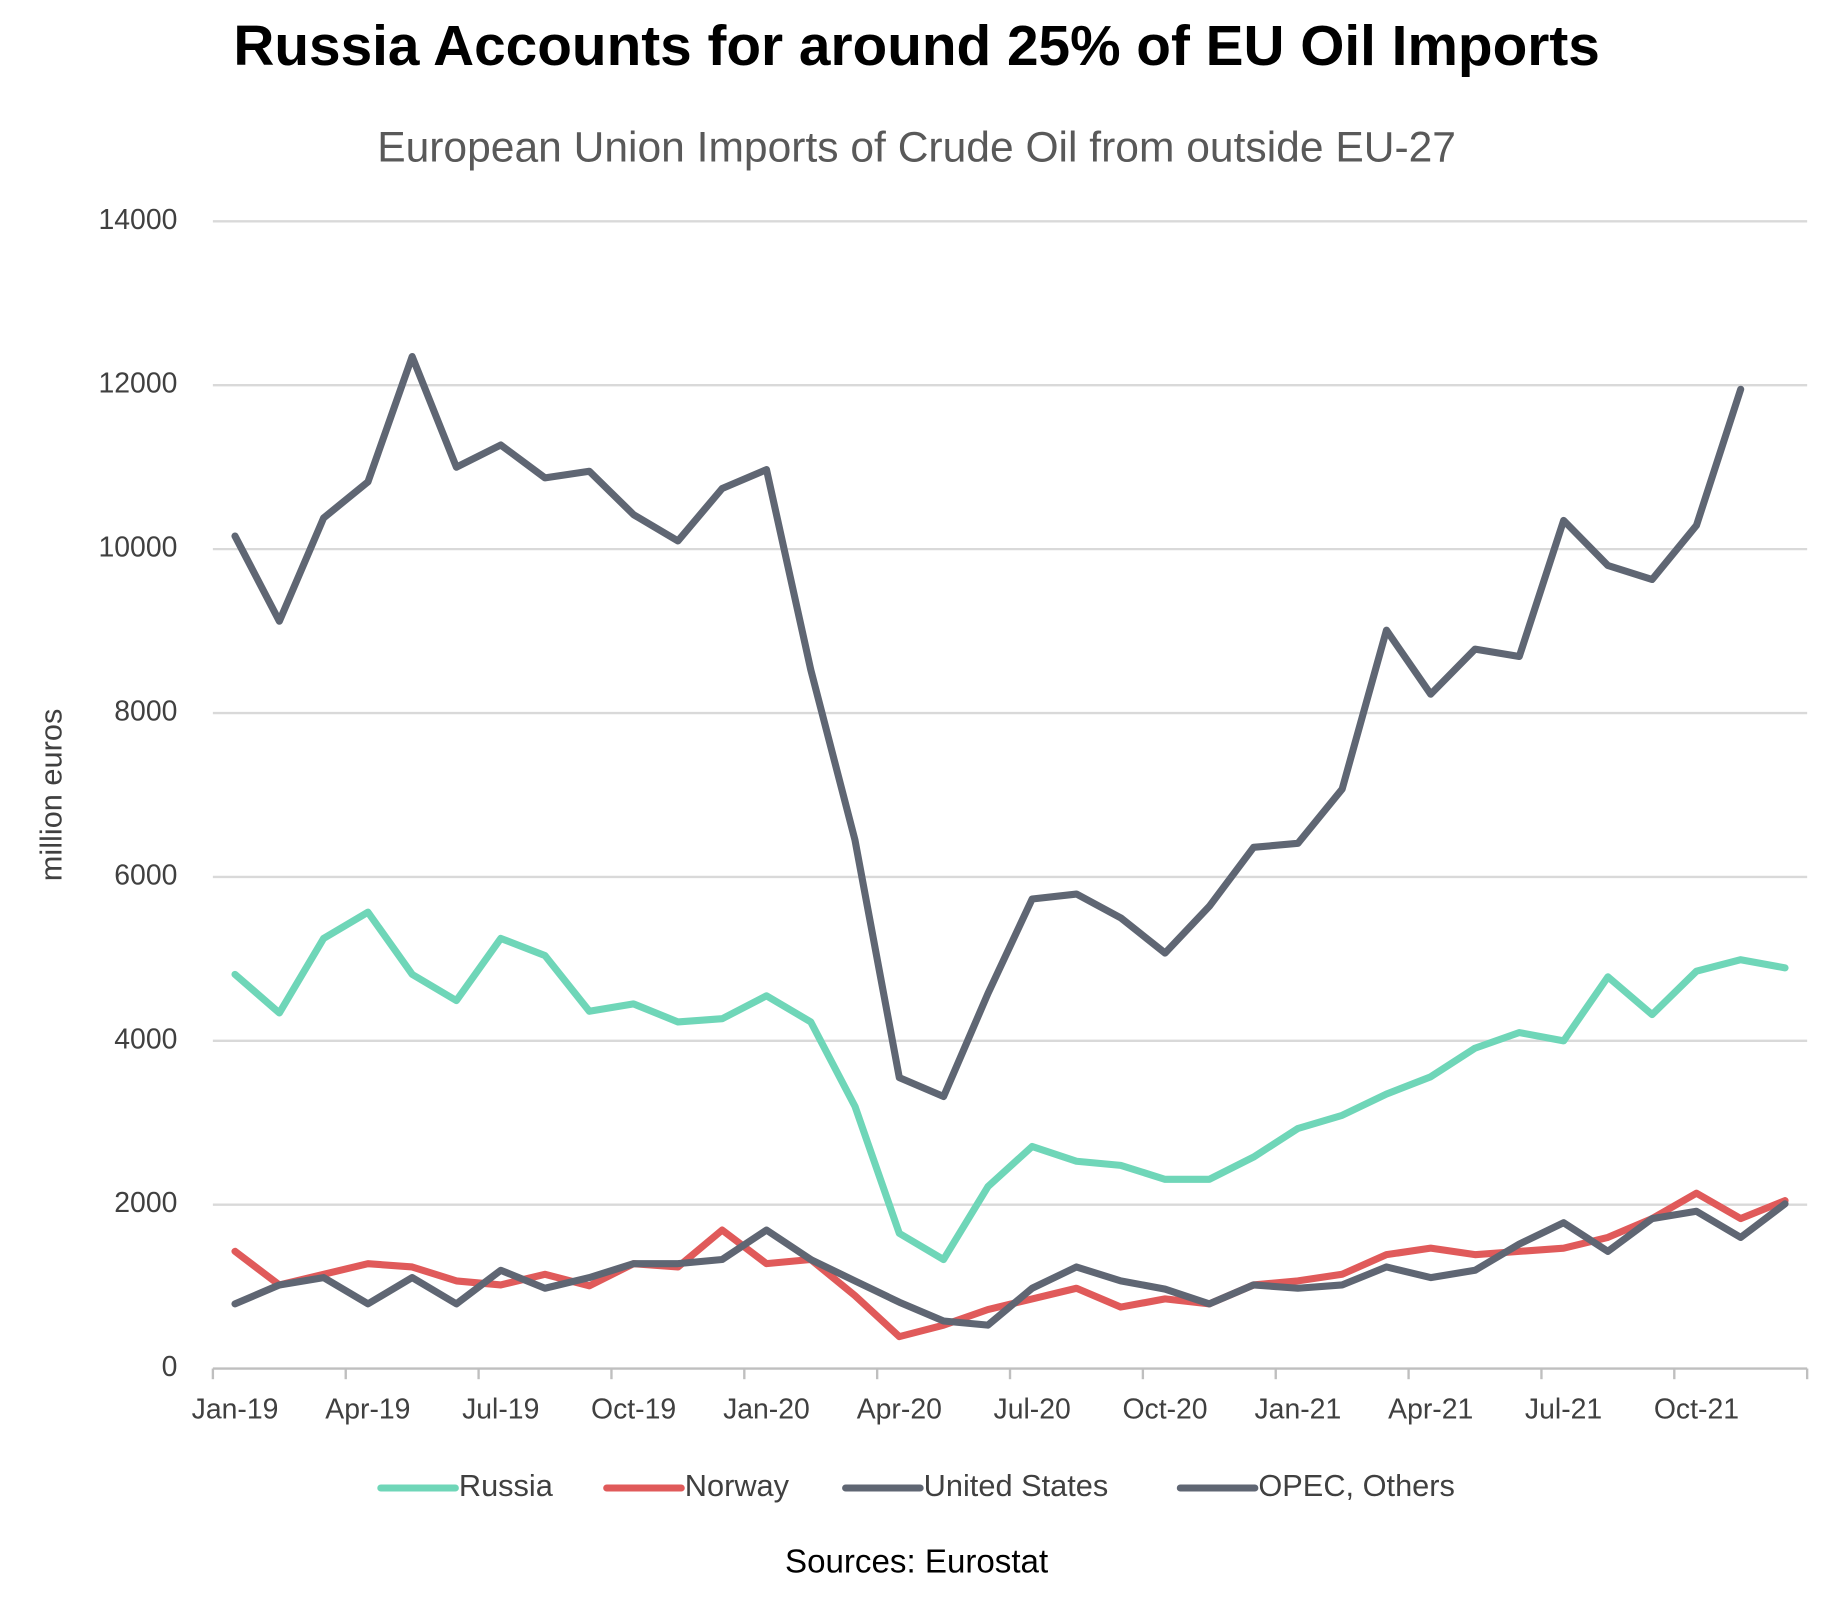 This screenshot has height=1597, width=1845. I want to click on y-tick-label: 14000, so click(137, 220).